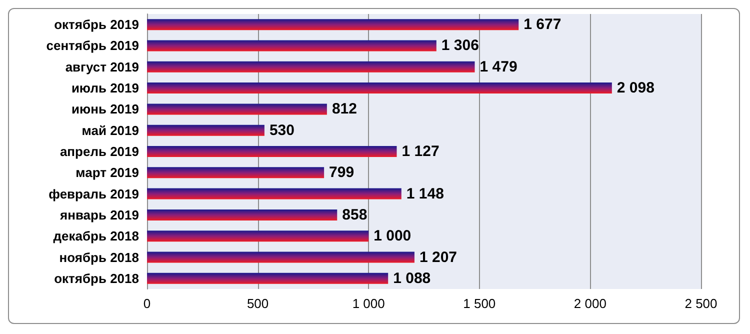 This screenshot has height=334, width=750. I want to click on y-tick-label: январь 2019, so click(99, 214).